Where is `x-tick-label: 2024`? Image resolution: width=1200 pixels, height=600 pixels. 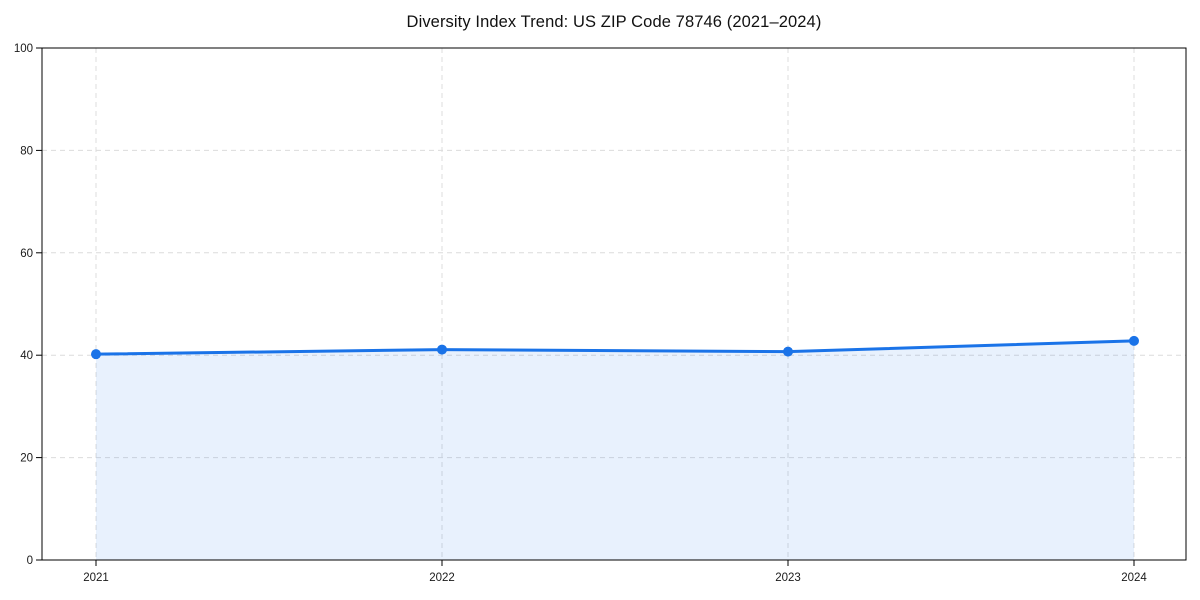 x-tick-label: 2024 is located at coordinates (1134, 578).